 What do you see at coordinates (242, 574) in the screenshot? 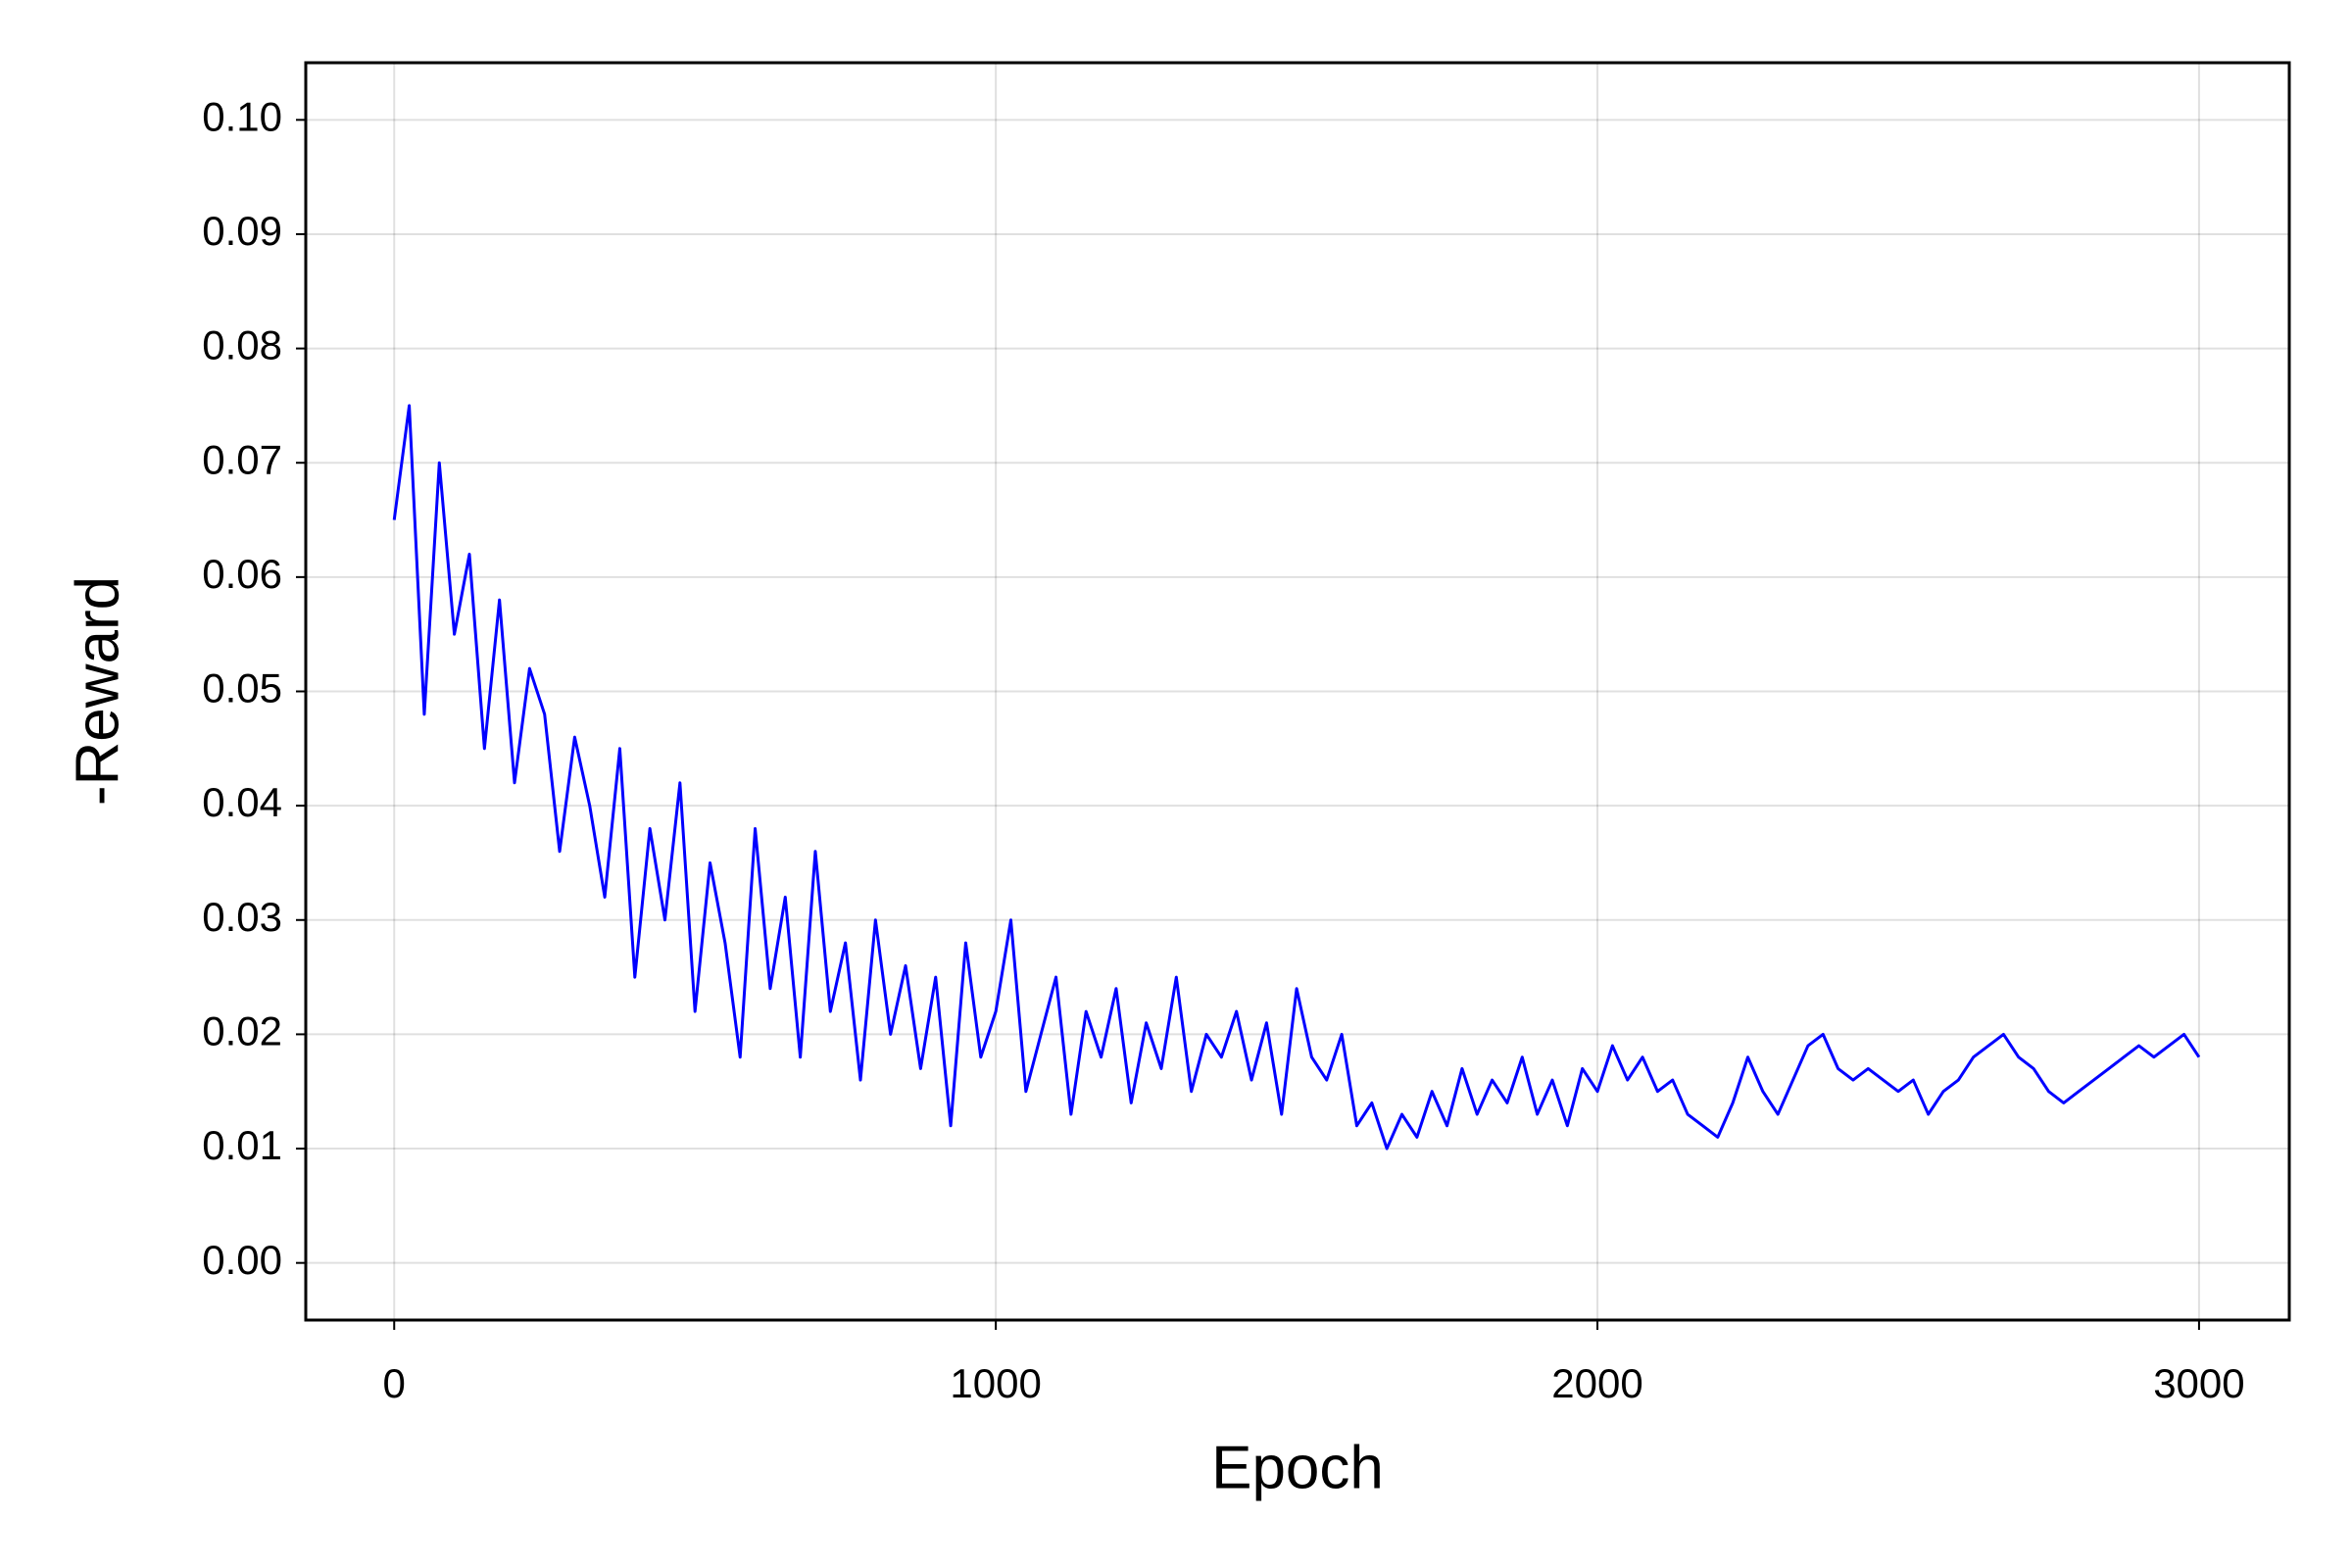
I see `y-tick-label: 0.06` at bounding box center [242, 574].